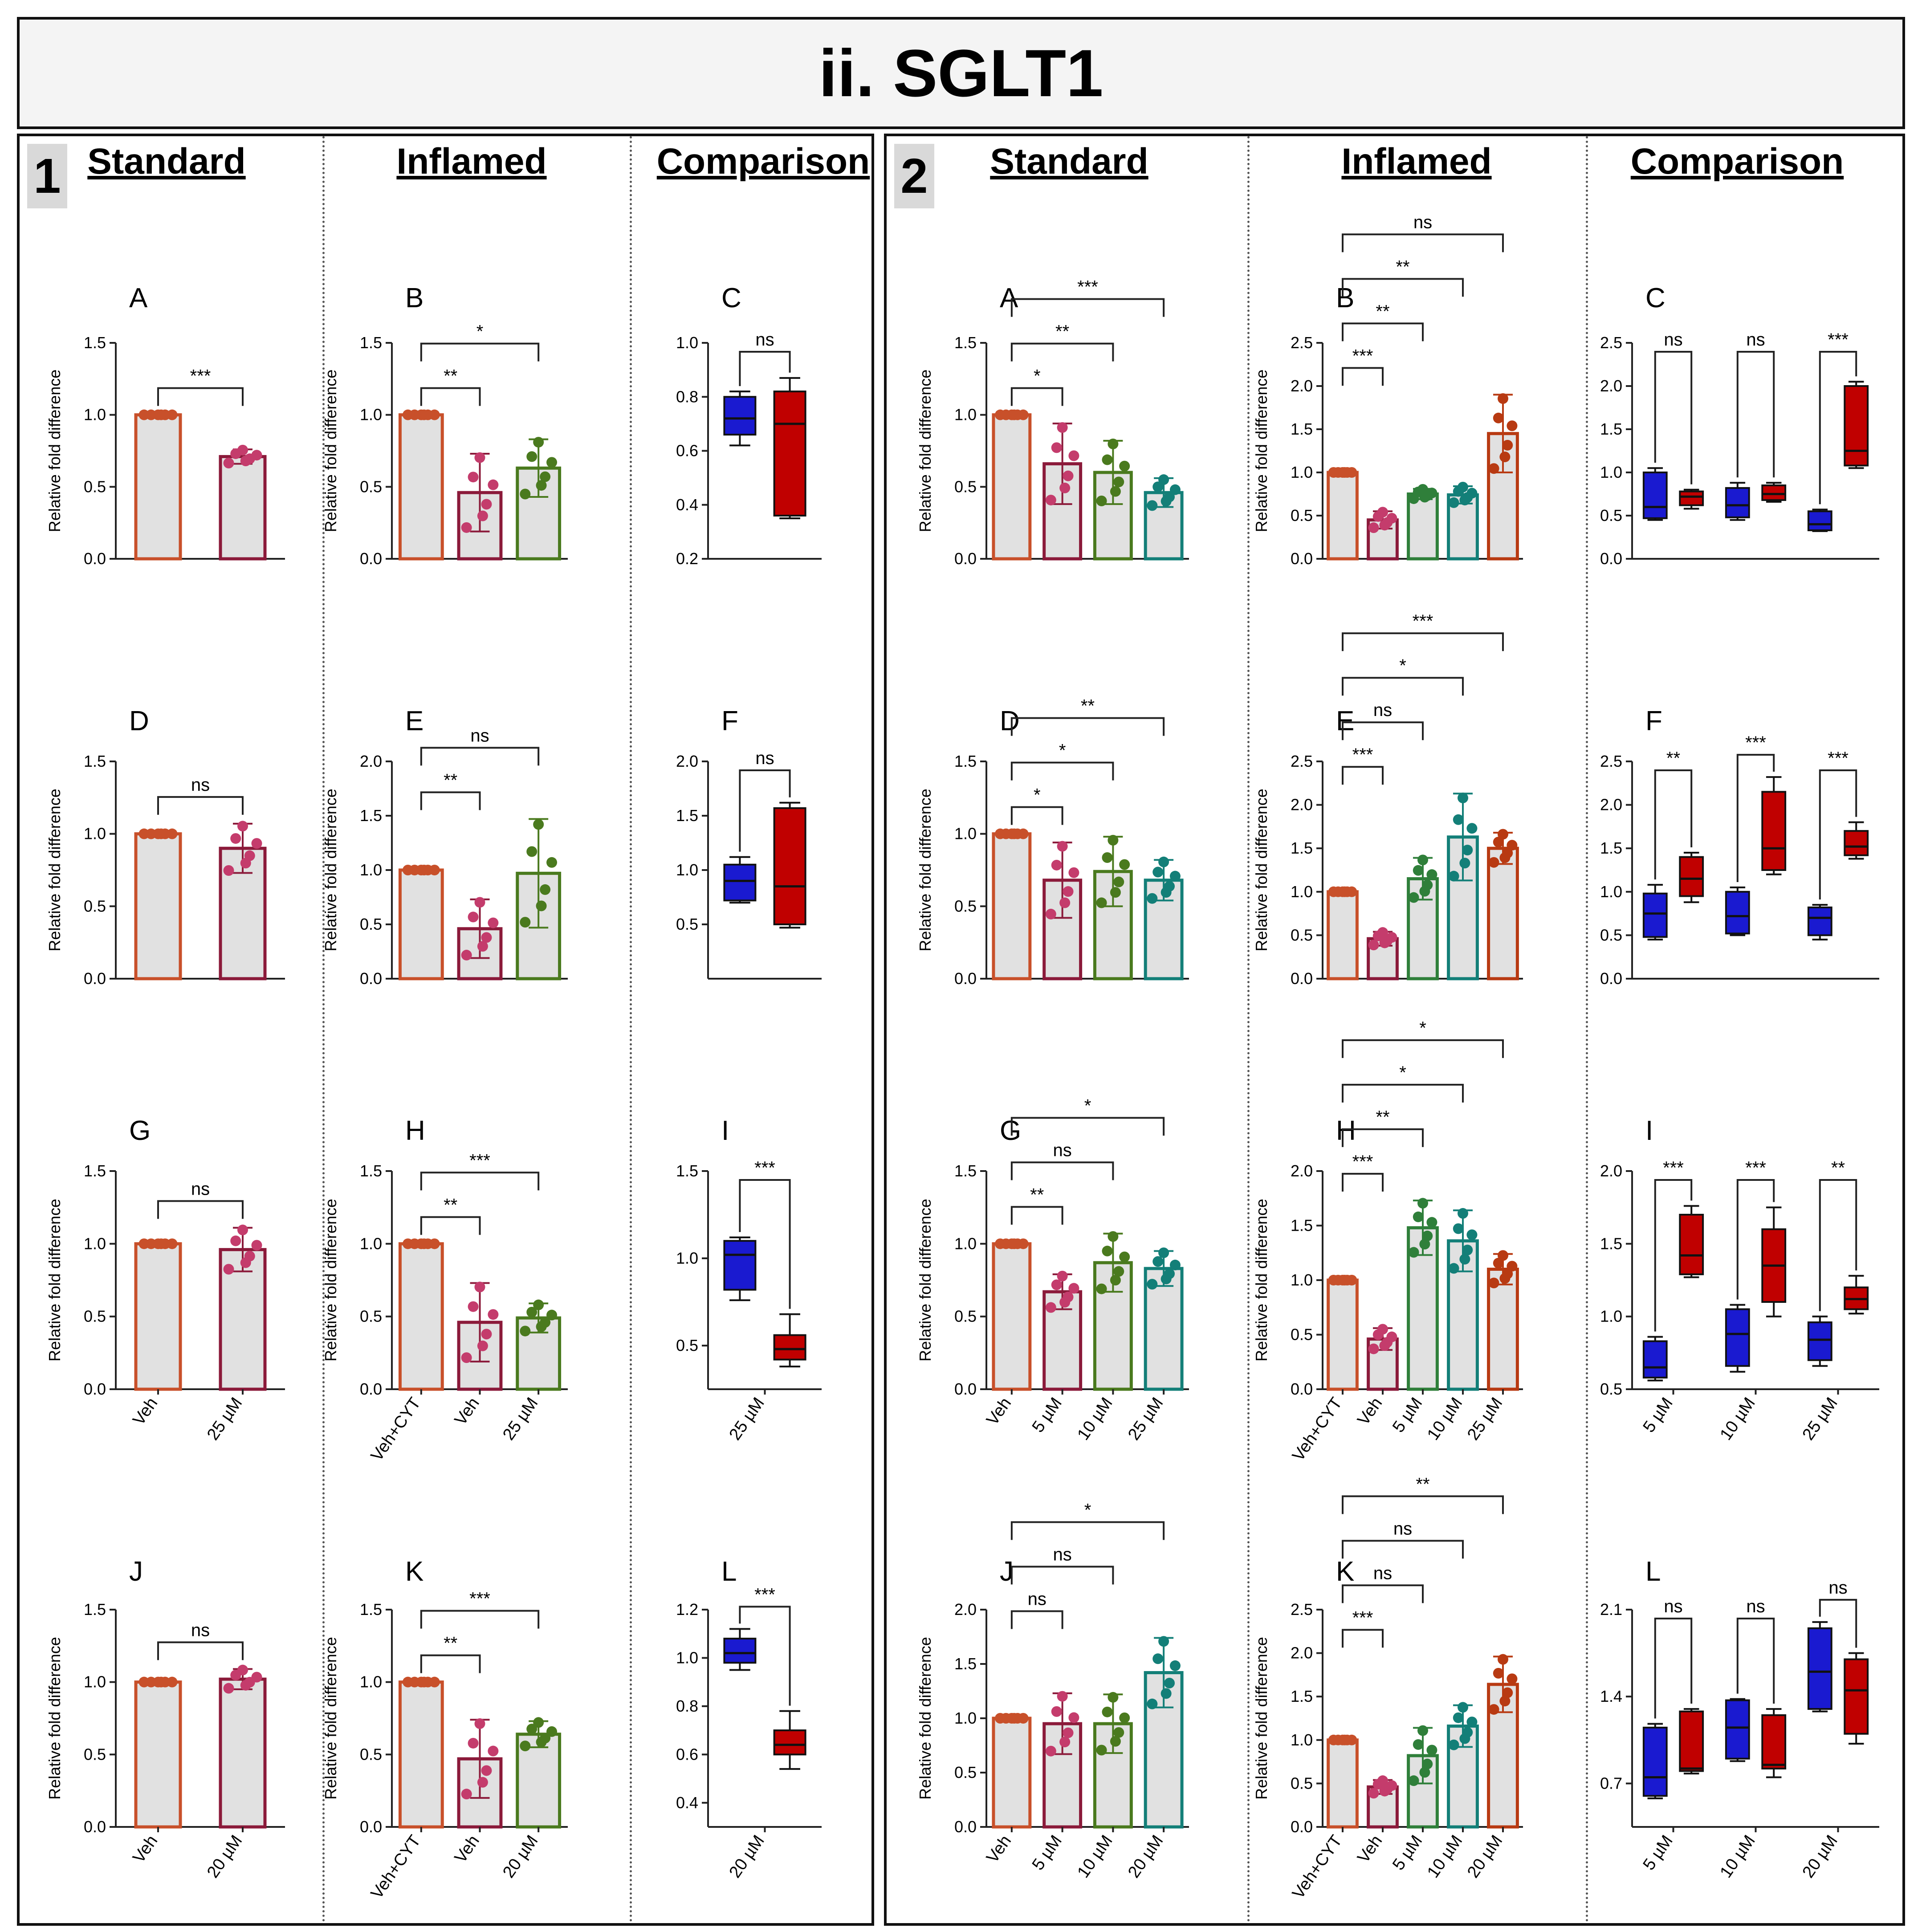  What do you see at coordinates (1302, 386) in the screenshot?
I see `y-tick-label: 2.0` at bounding box center [1302, 386].